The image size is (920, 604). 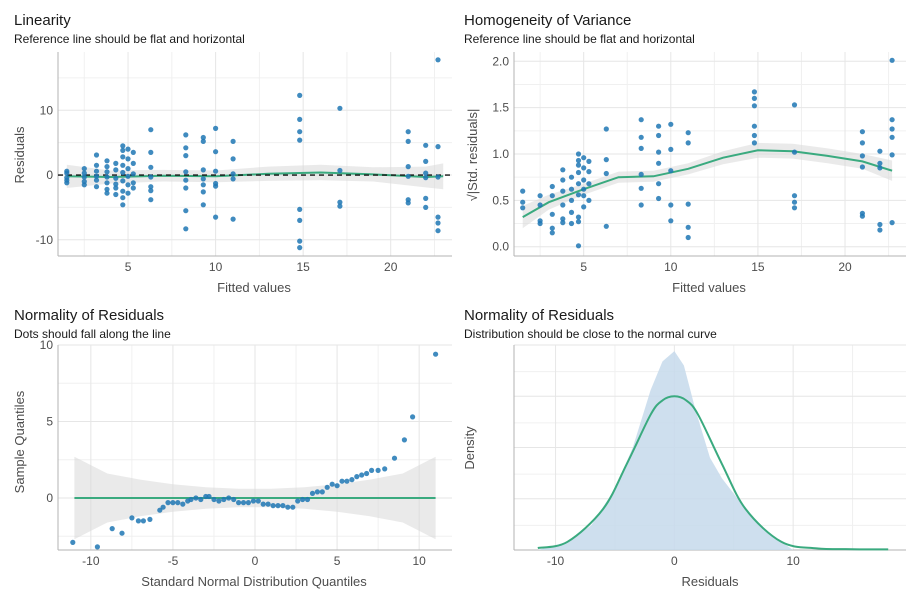 I want to click on panel-2-y-axis-label: √|Std. residuals|, so click(x=472, y=155).